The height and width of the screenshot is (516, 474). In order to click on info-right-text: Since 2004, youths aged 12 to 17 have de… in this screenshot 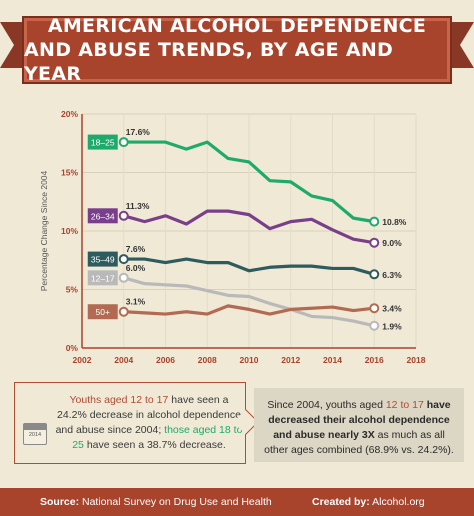, I will do `click(359, 428)`.